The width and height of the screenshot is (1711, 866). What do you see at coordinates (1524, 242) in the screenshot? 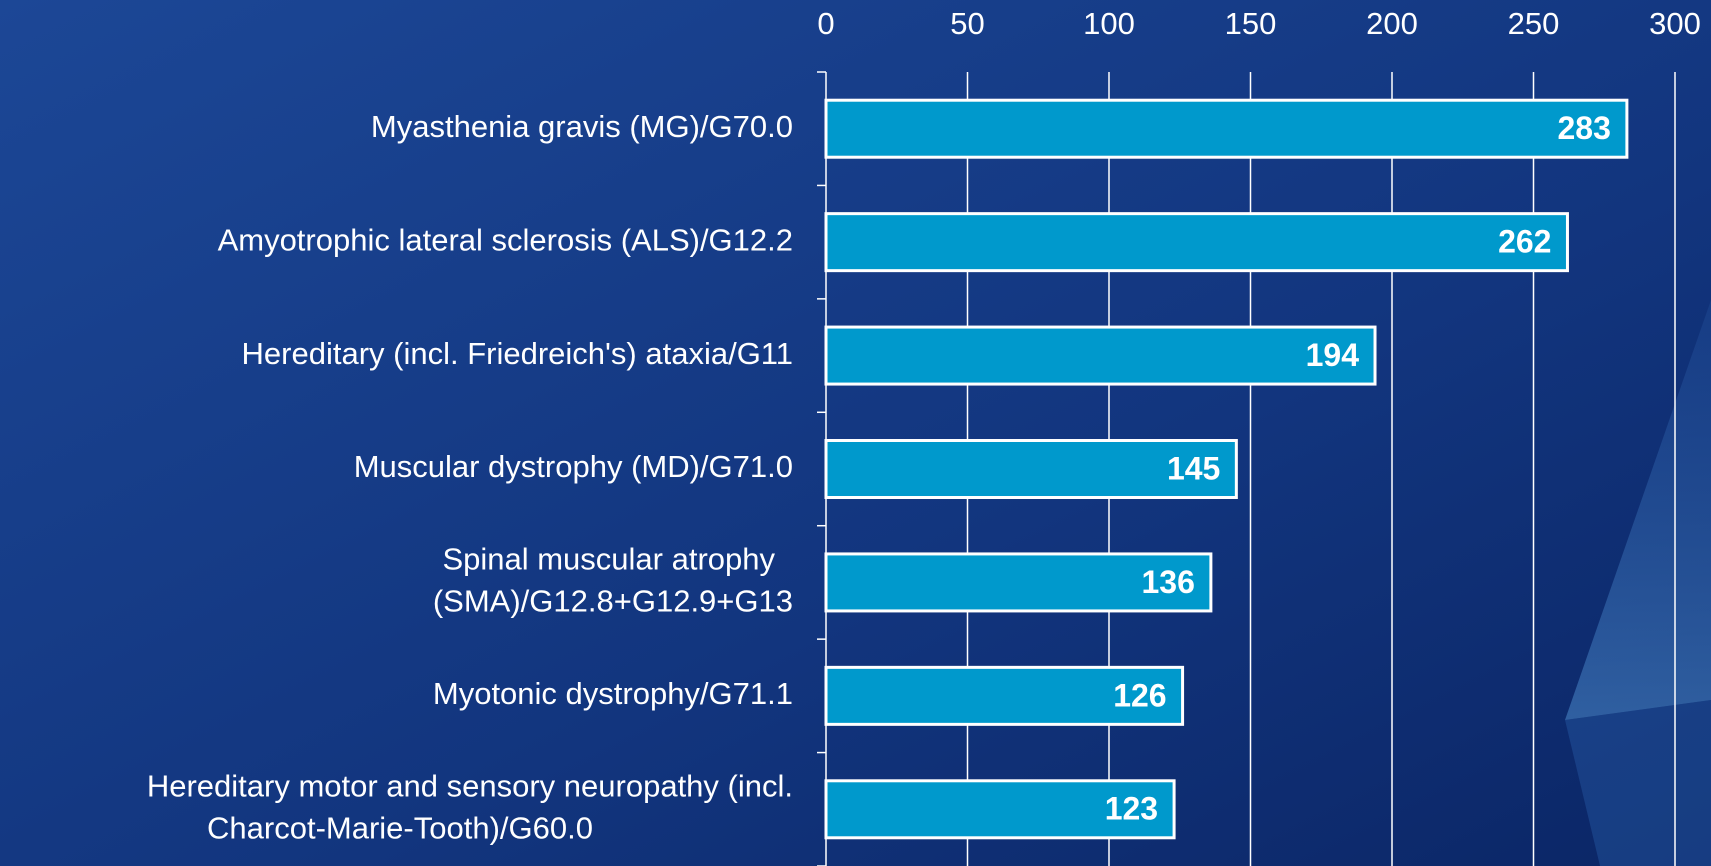
I see `value-label: 262` at bounding box center [1524, 242].